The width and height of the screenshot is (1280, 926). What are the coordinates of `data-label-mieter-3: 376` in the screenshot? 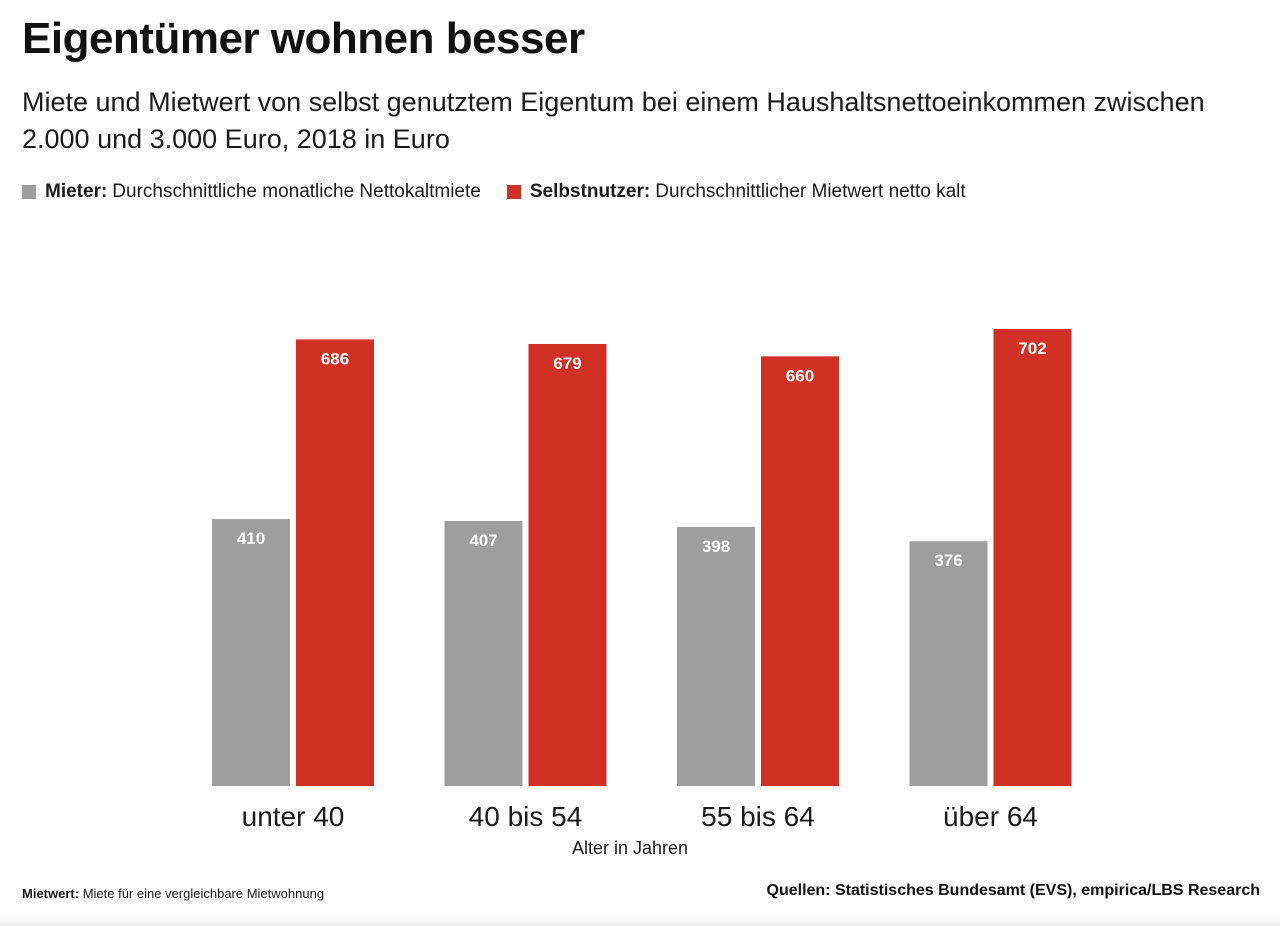 It's located at (948, 560).